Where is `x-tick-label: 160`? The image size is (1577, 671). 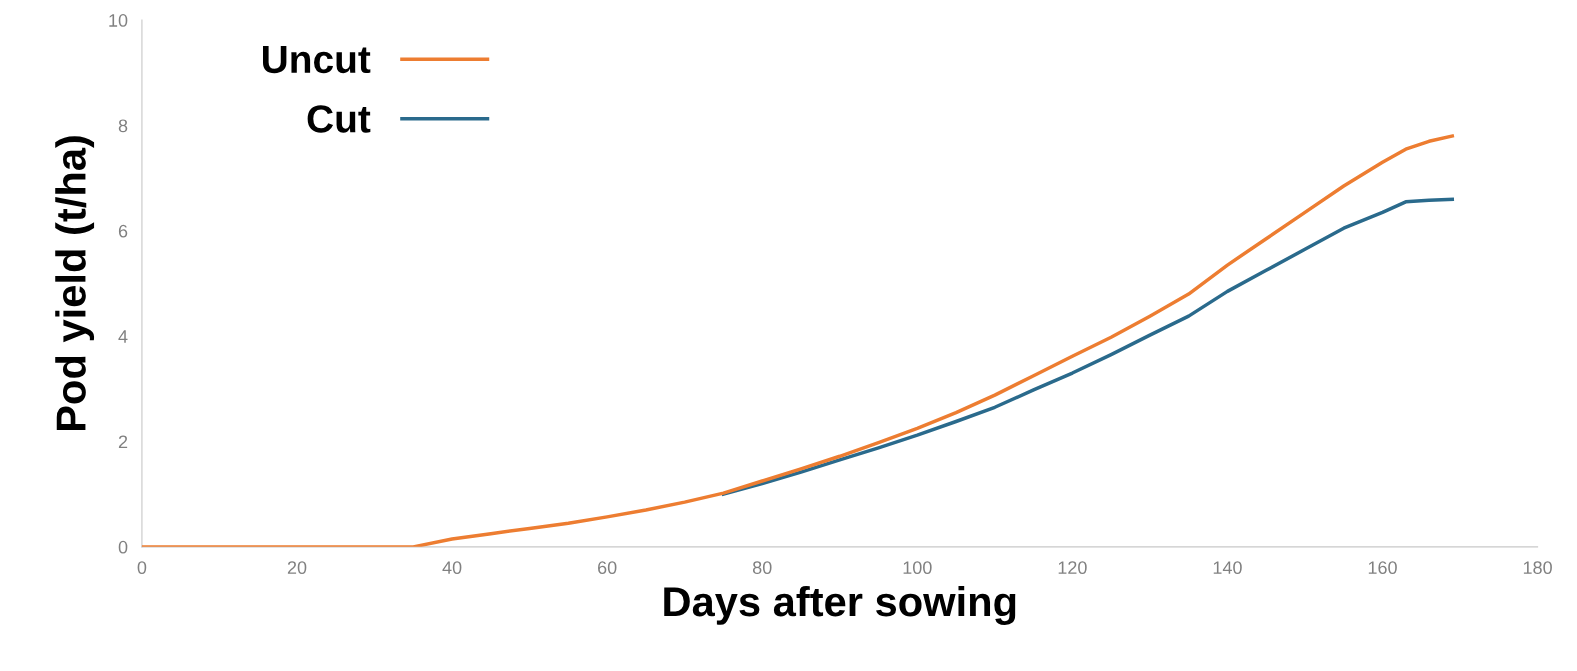 x-tick-label: 160 is located at coordinates (1382, 568).